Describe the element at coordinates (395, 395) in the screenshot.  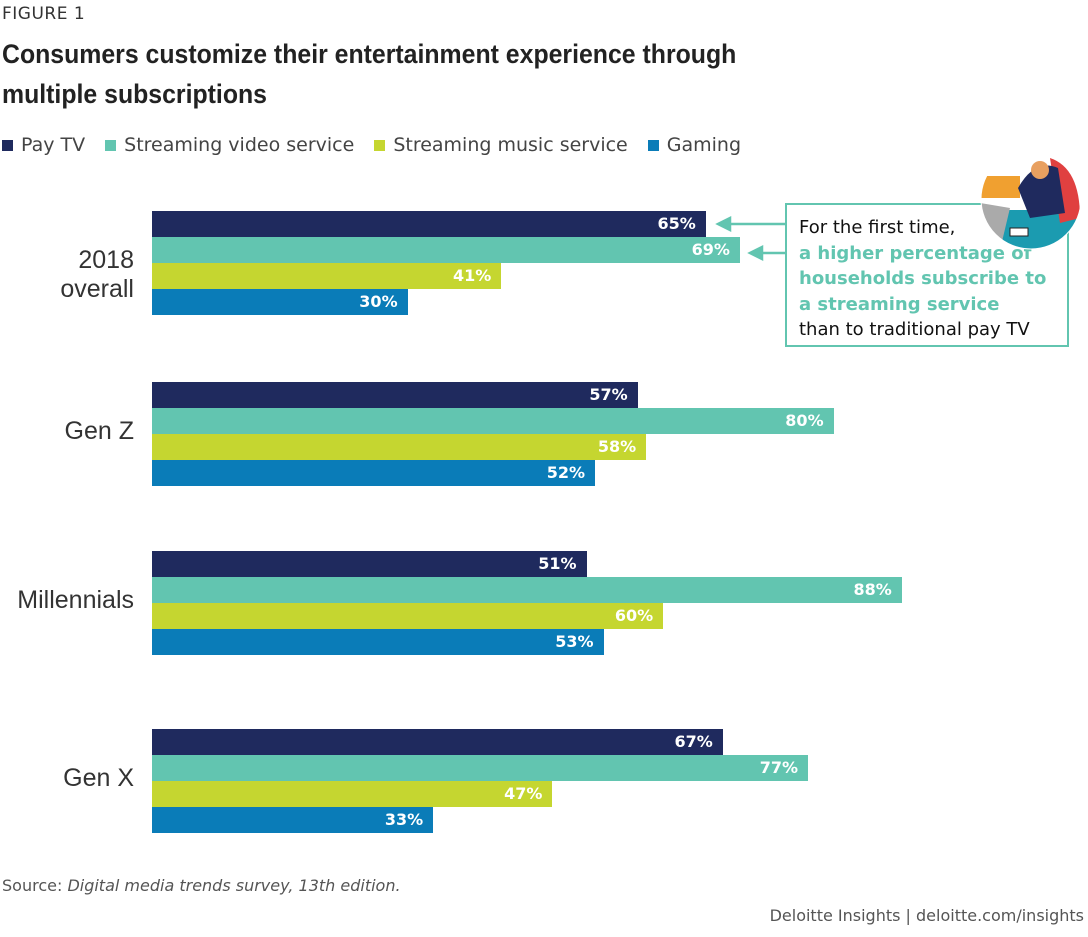
I see `bar: 57%` at that location.